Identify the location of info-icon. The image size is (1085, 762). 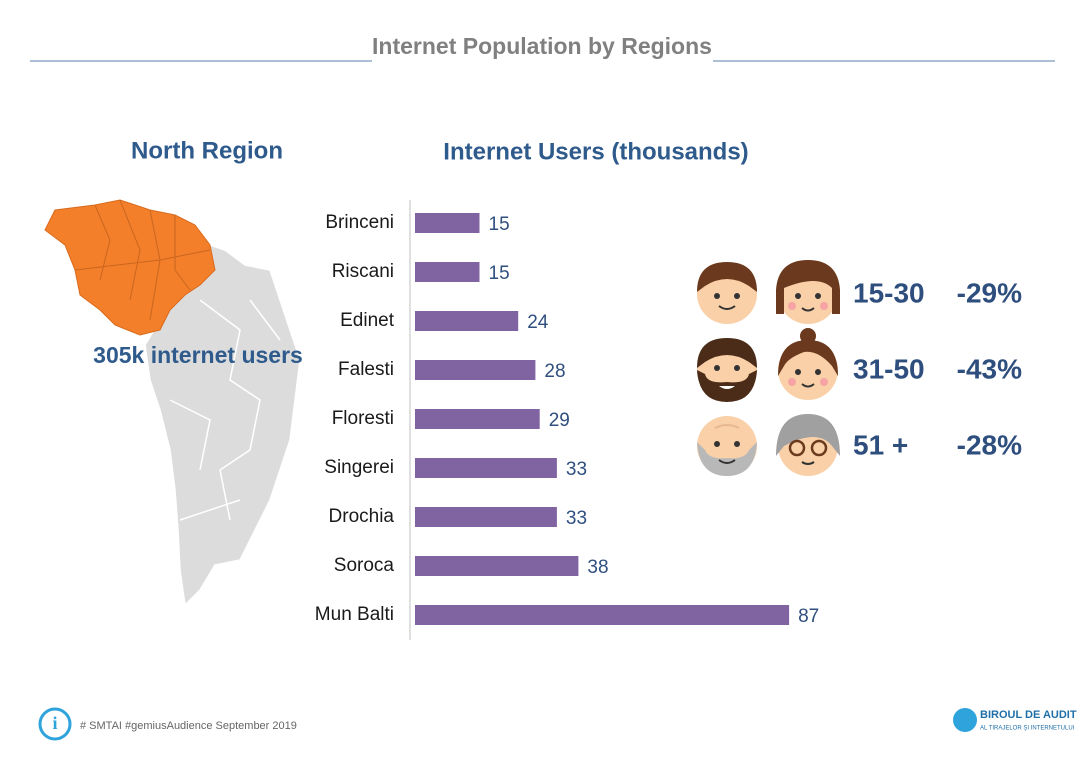
(55, 724).